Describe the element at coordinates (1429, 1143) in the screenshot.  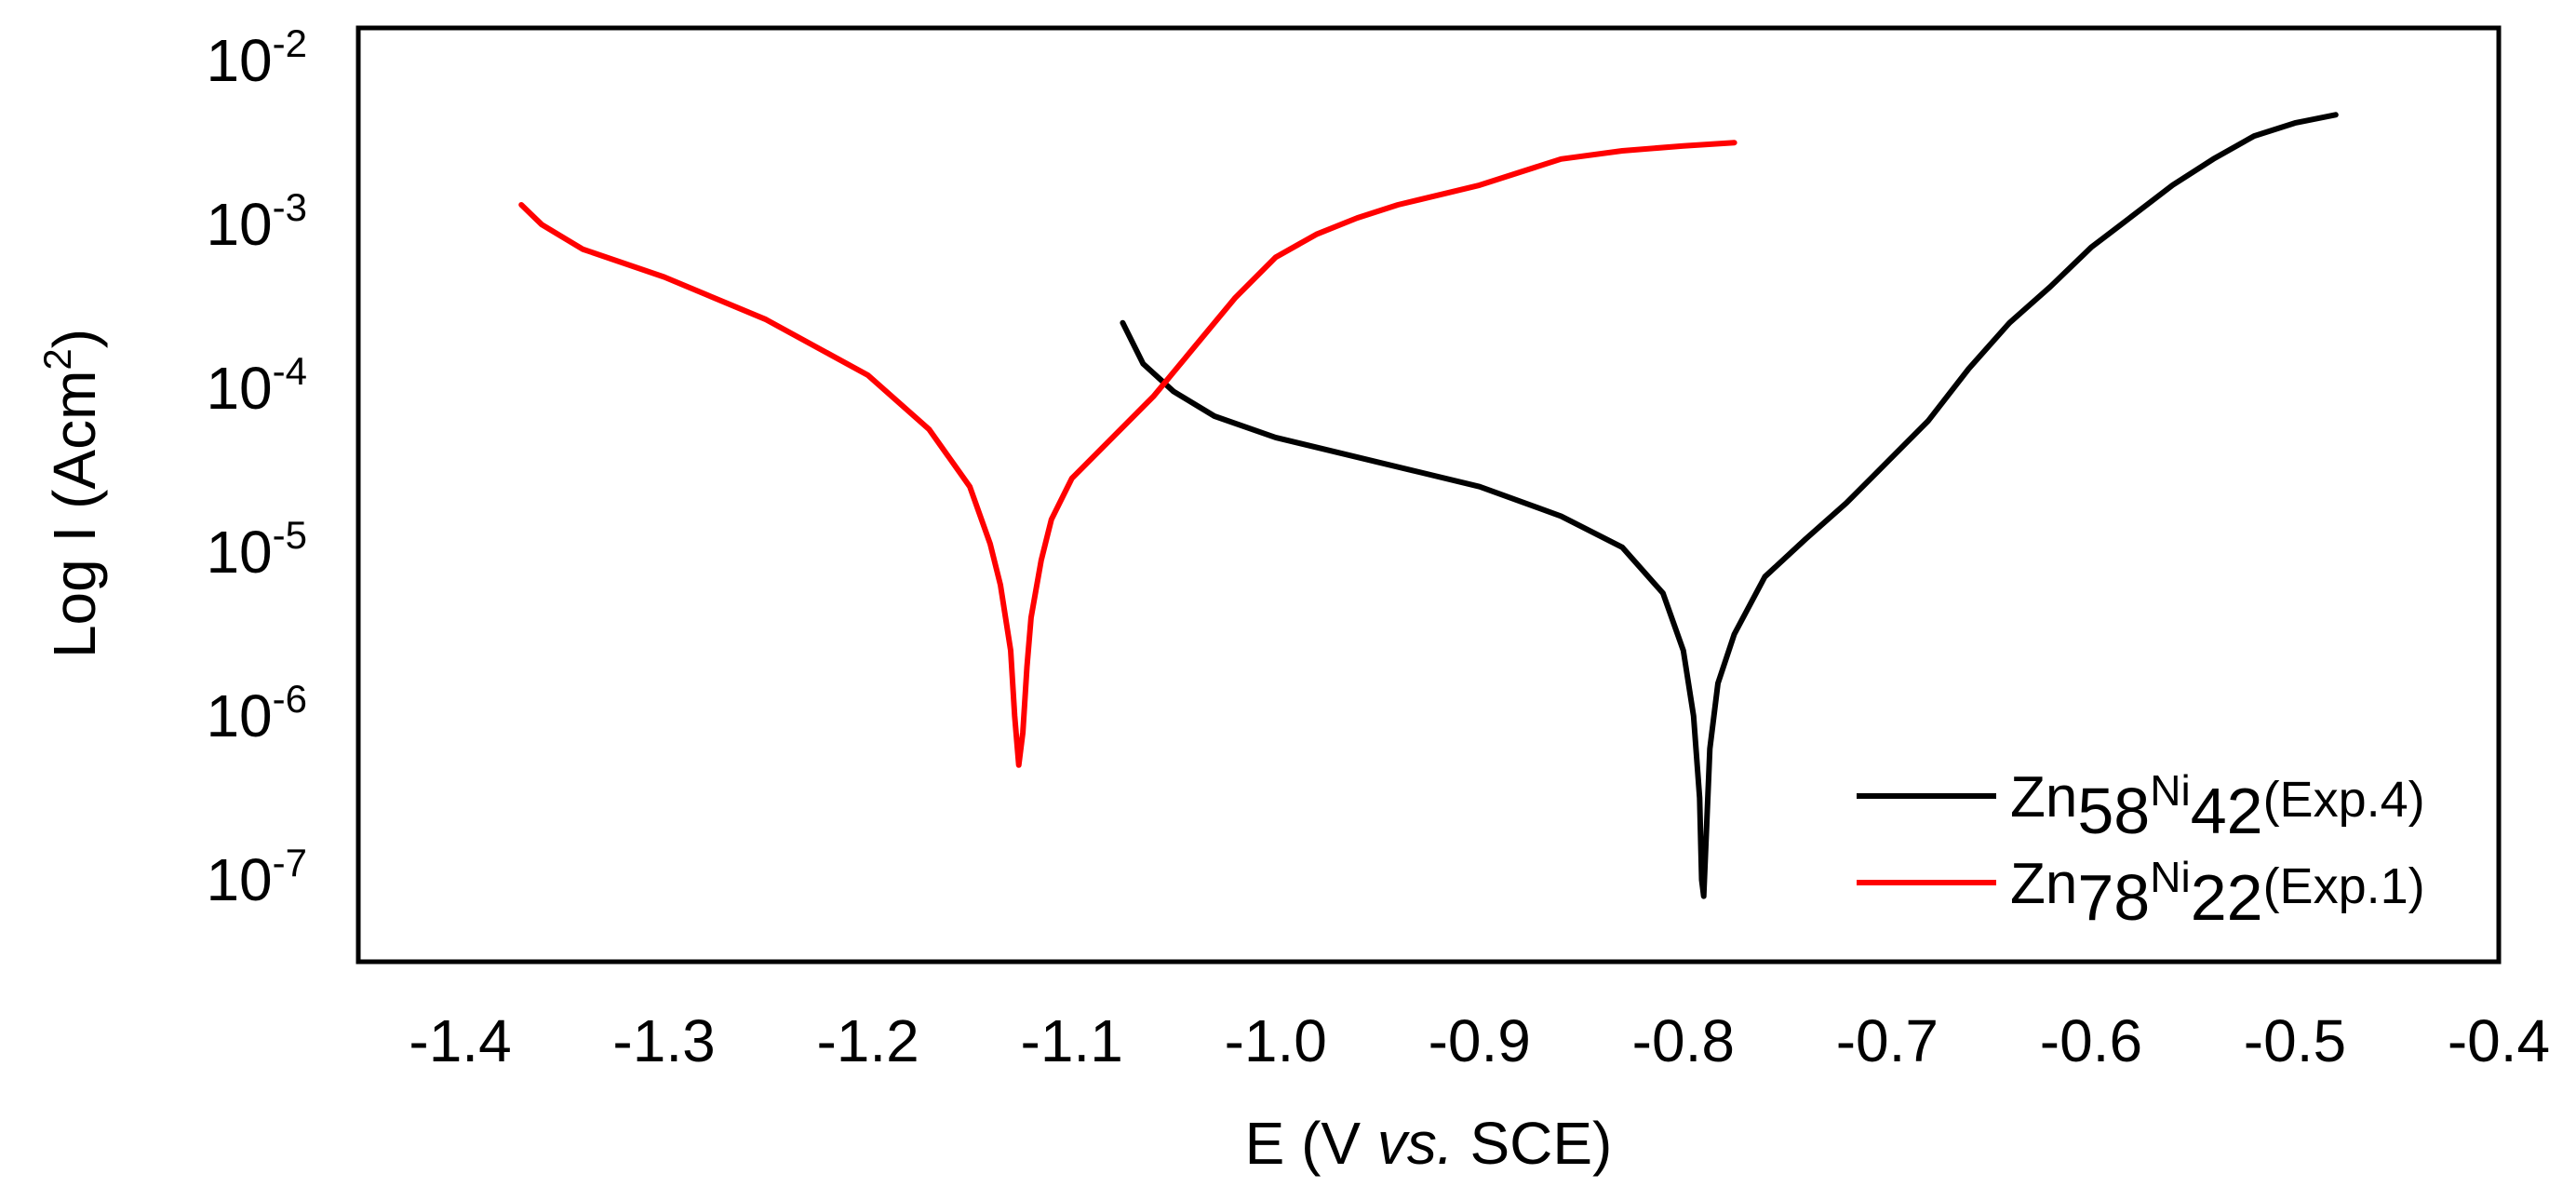
I see `x-axis-title: E (V vs. SCE)` at that location.